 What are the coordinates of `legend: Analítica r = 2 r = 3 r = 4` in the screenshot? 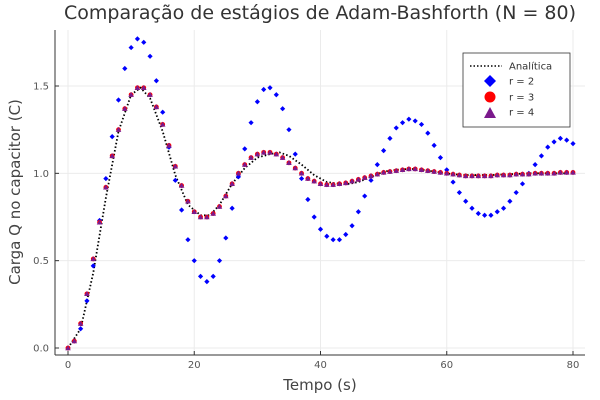 It's located at (516, 90).